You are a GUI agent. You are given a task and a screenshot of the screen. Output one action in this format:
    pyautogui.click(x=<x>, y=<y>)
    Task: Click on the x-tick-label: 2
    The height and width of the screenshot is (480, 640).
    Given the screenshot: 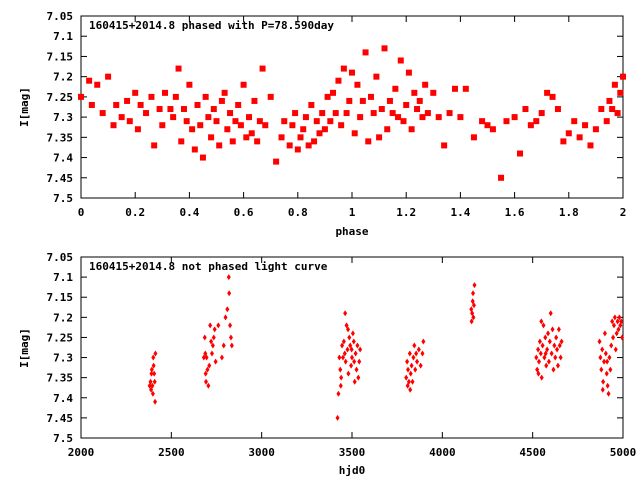 What is the action you would take?
    pyautogui.click(x=623, y=212)
    